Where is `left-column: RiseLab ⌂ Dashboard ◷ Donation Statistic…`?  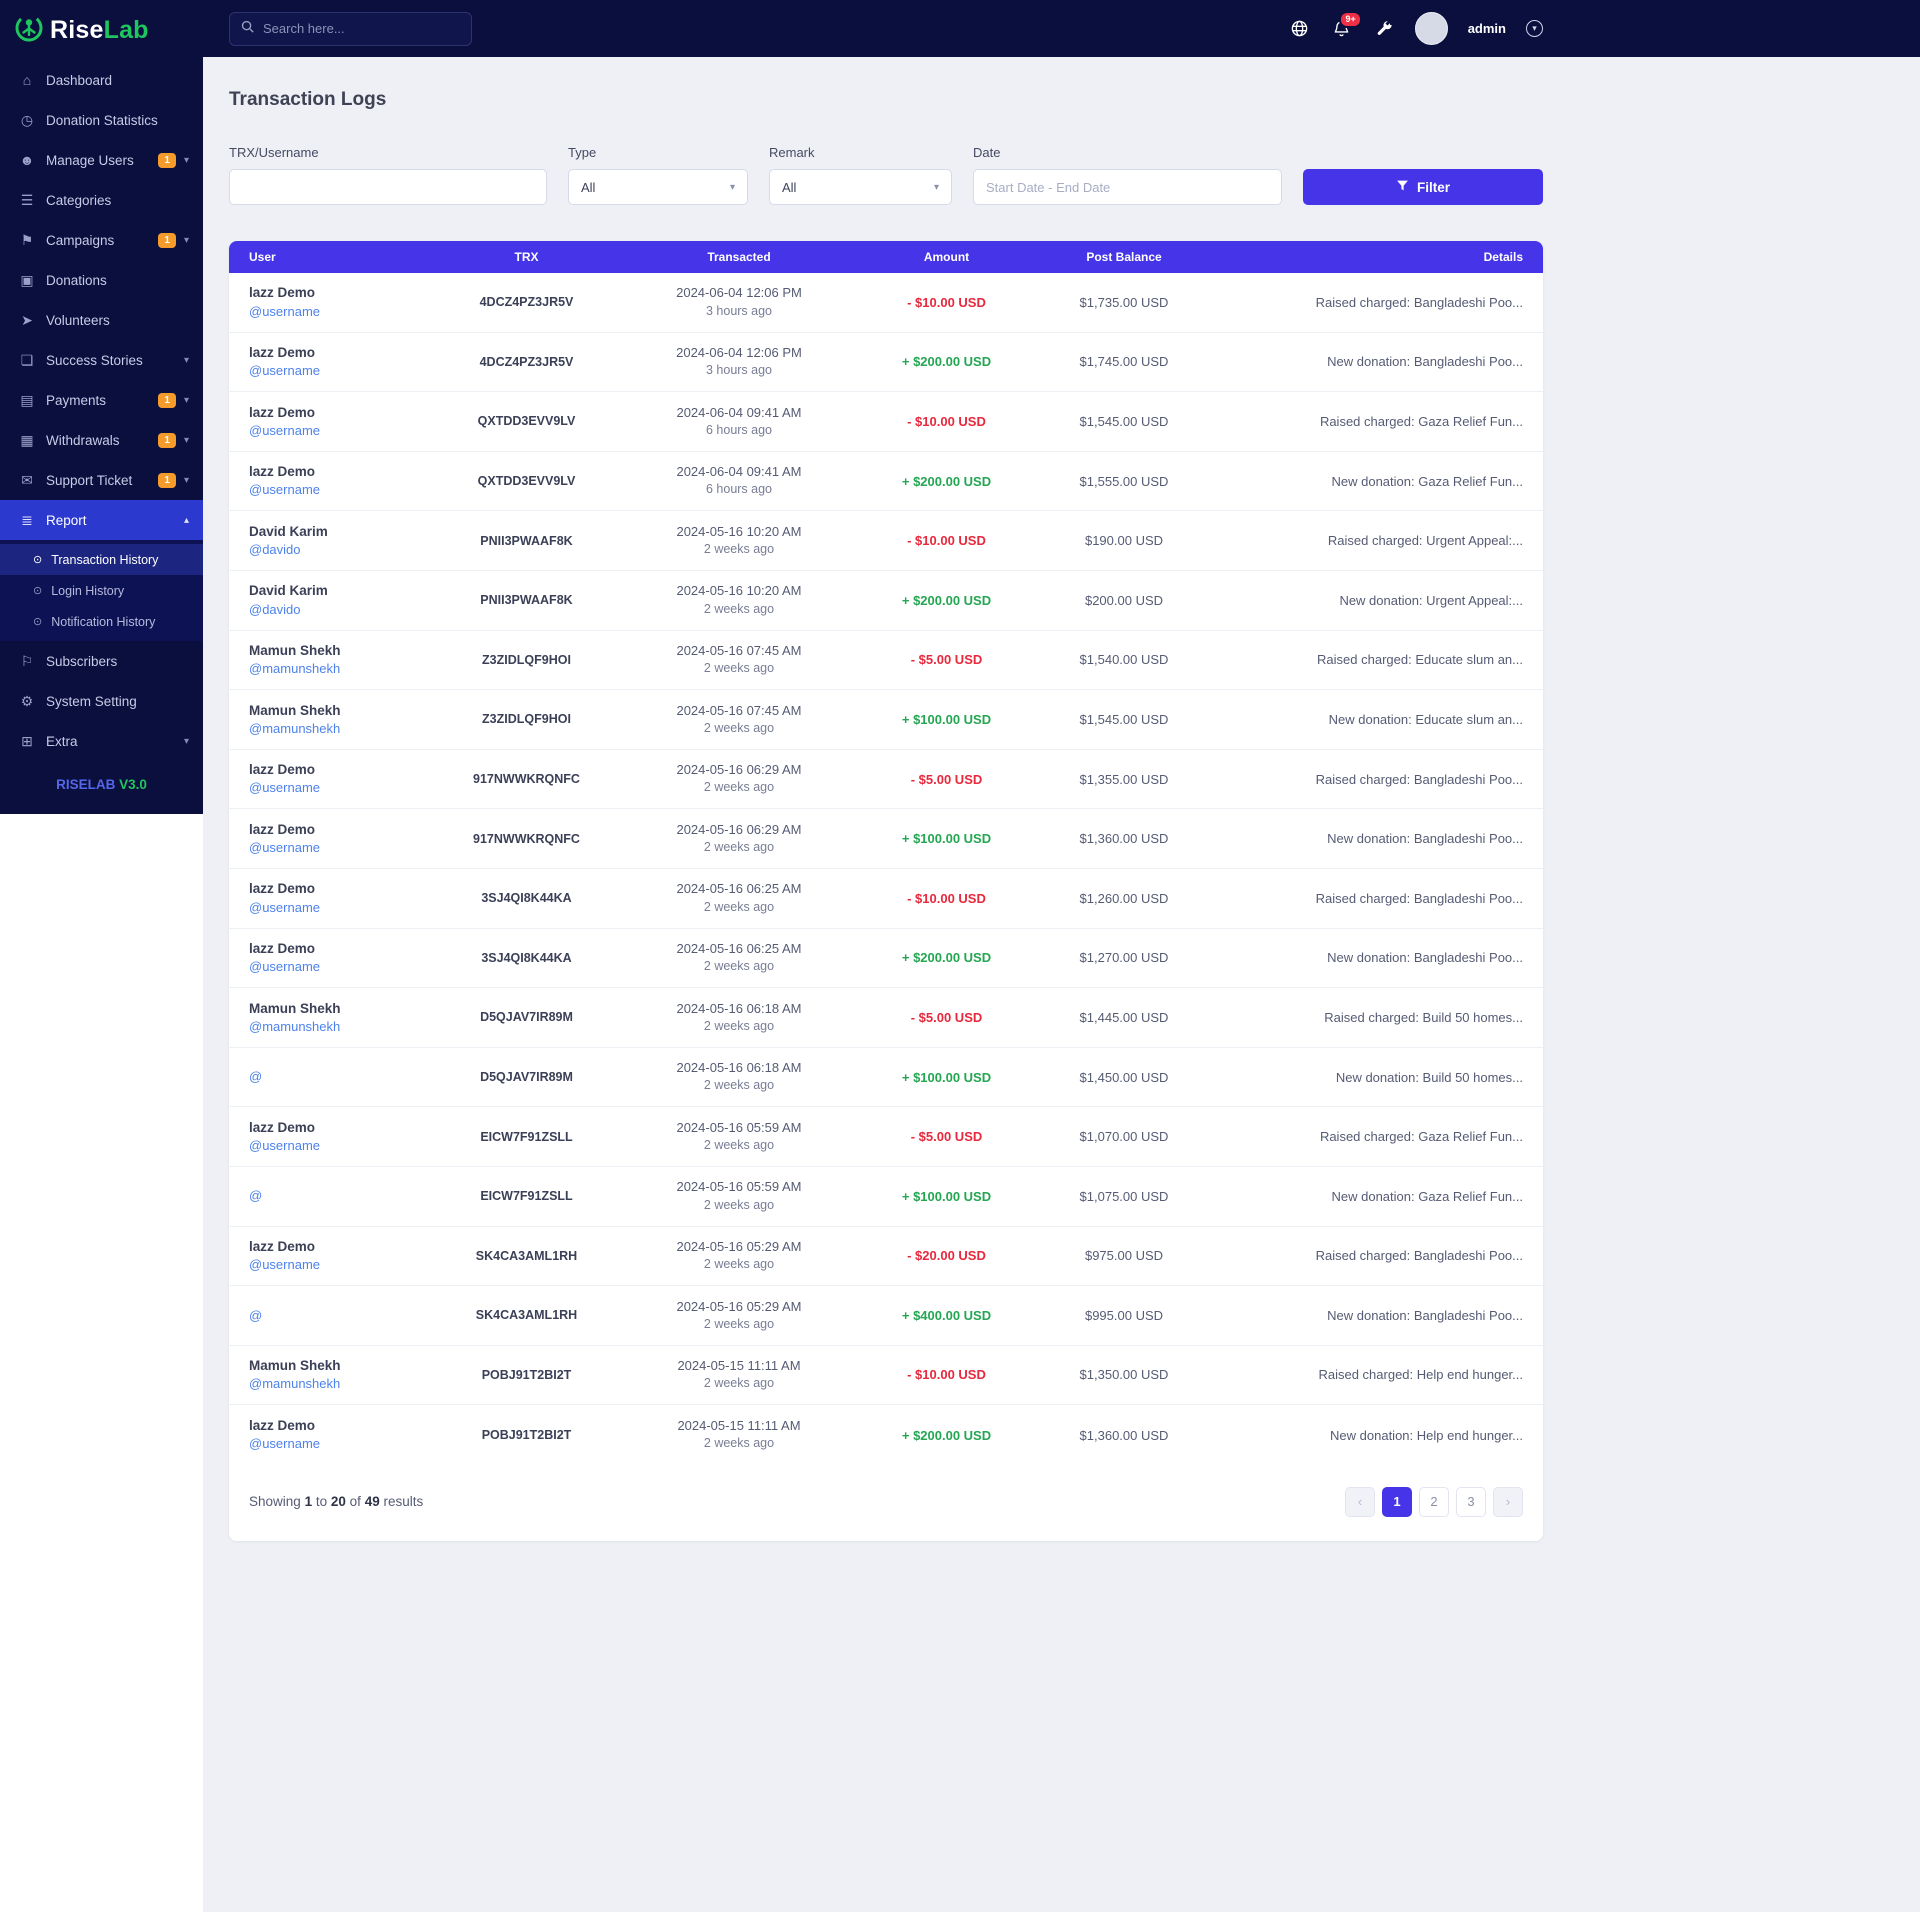 left-column: RiseLab ⌂ Dashboard ◷ Donation Statistic… is located at coordinates (101, 956).